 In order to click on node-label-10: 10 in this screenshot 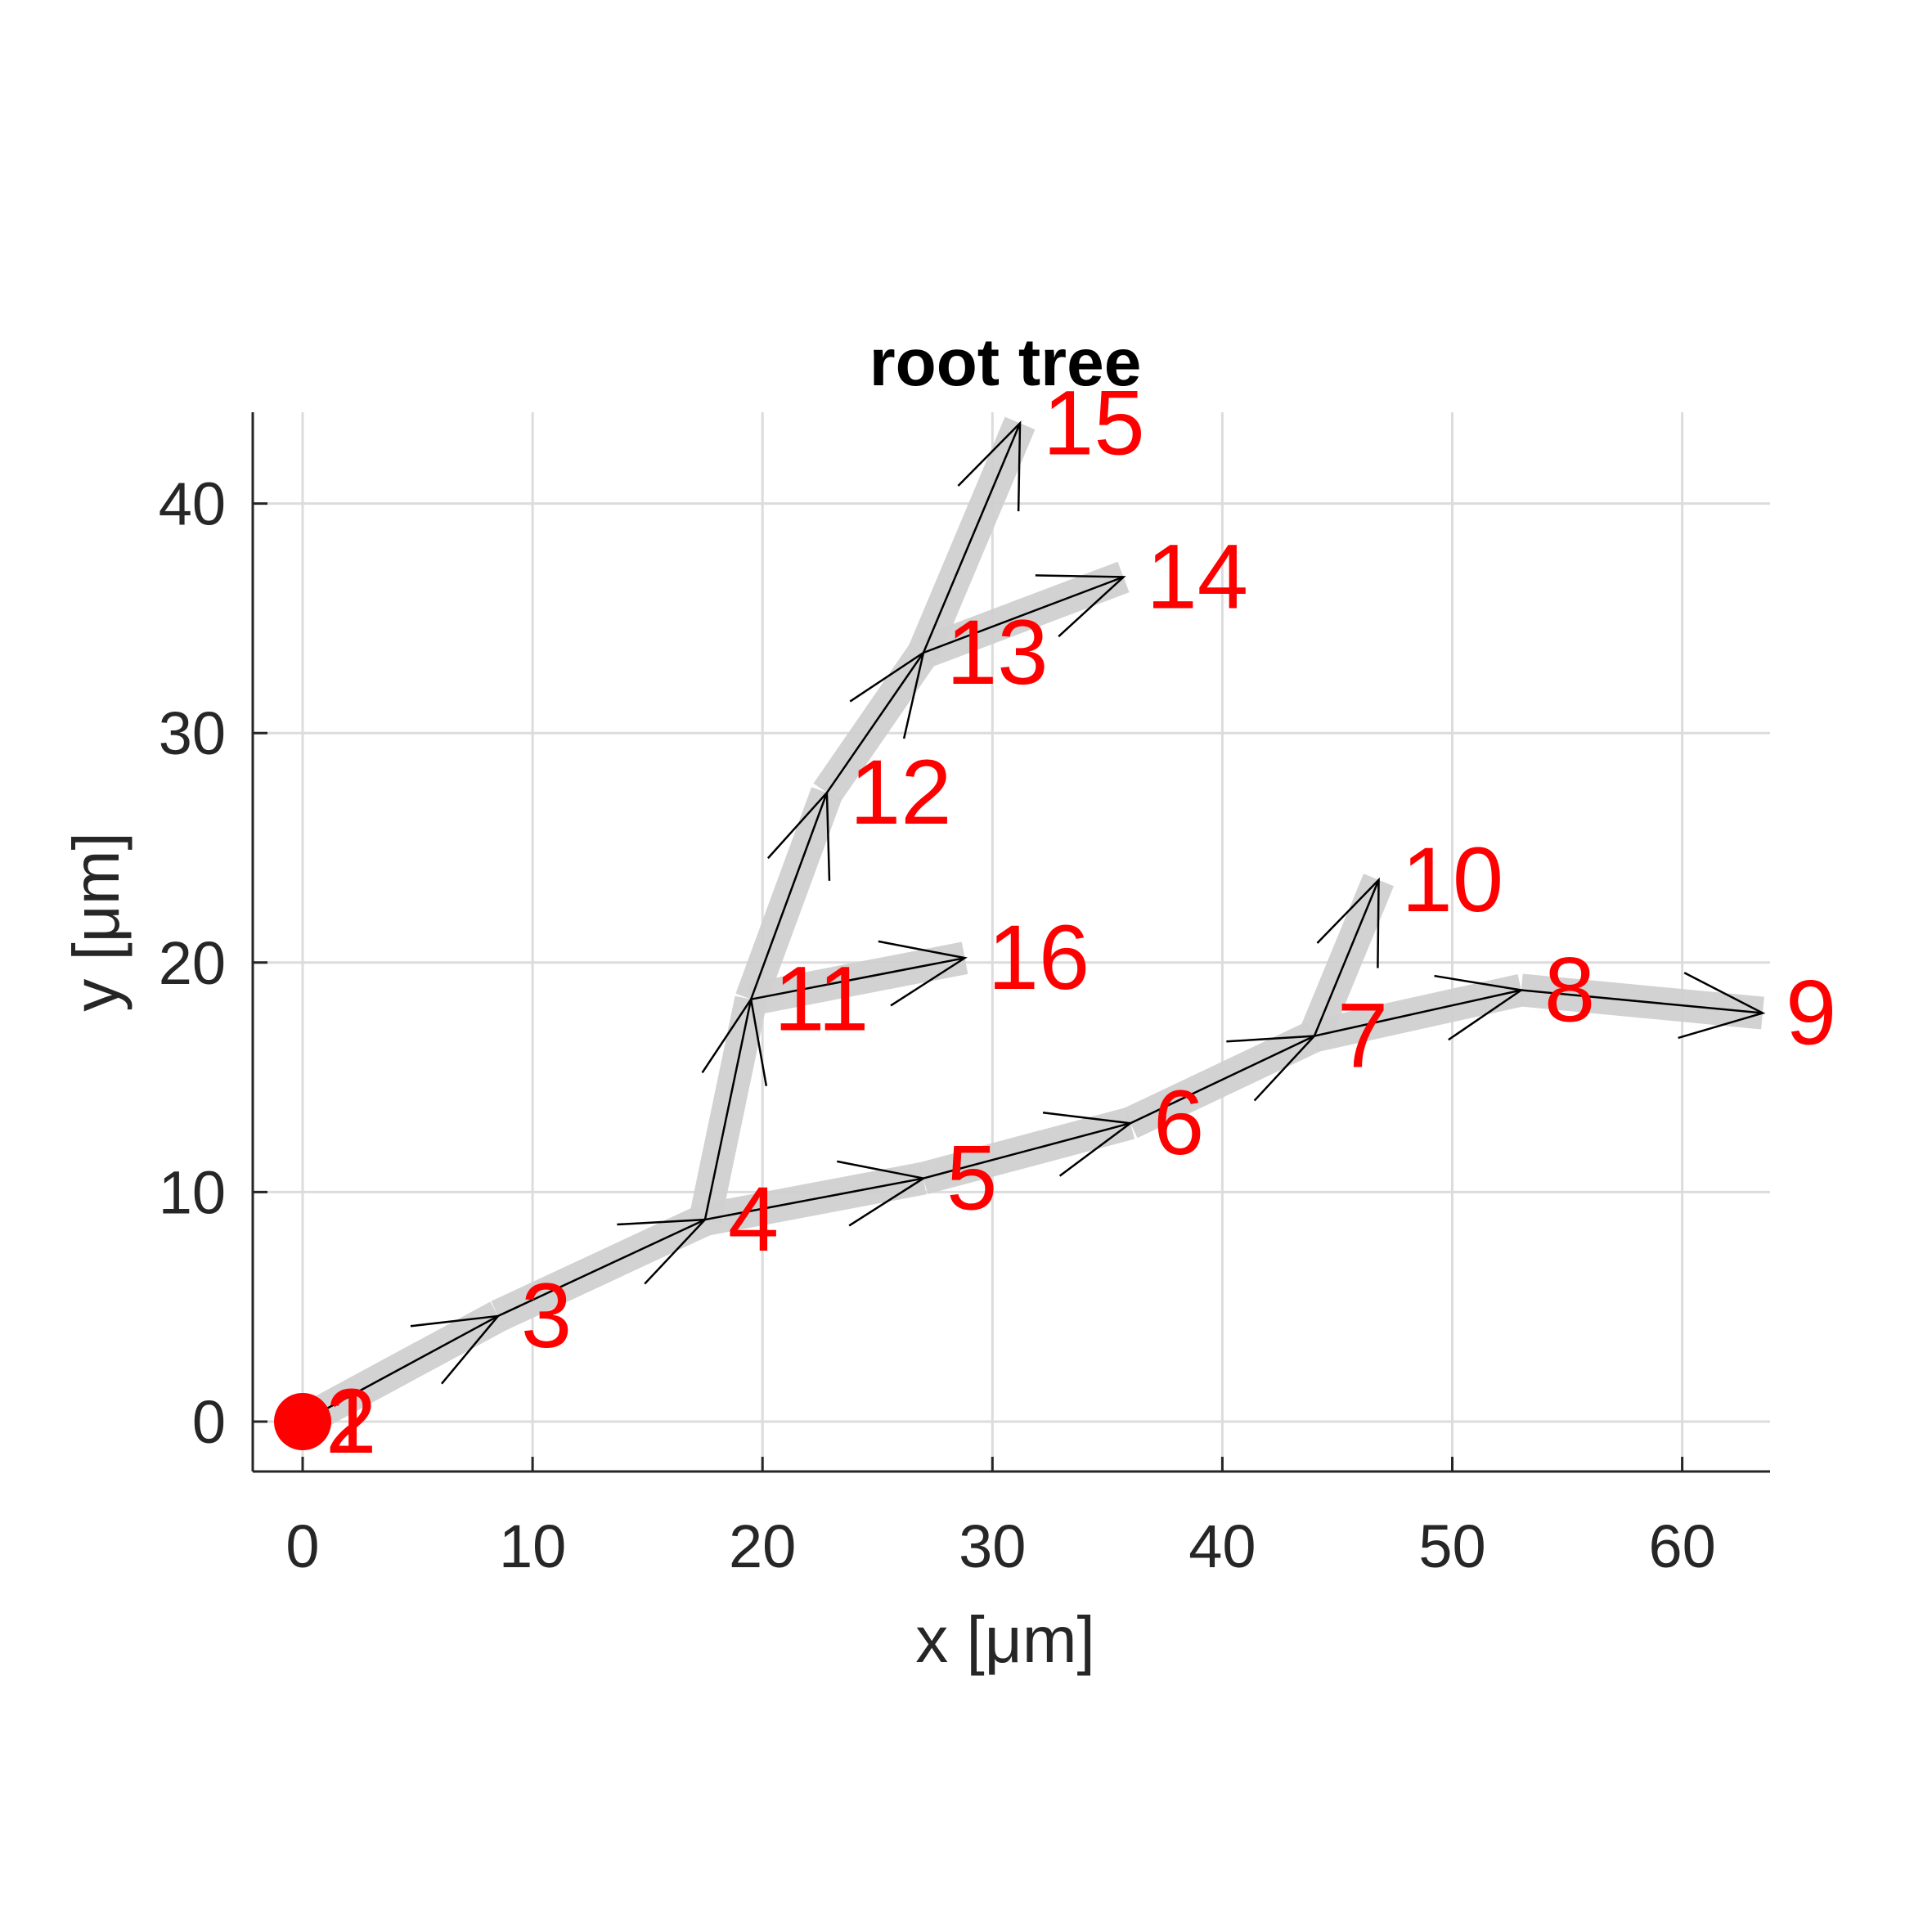, I will do `click(1453, 880)`.